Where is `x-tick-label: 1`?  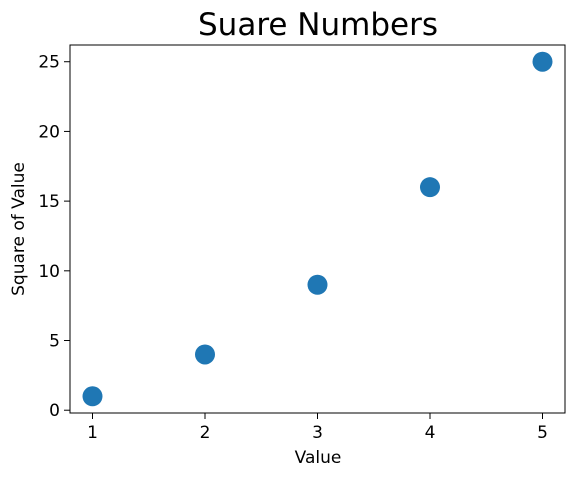
x-tick-label: 1 is located at coordinates (92, 433).